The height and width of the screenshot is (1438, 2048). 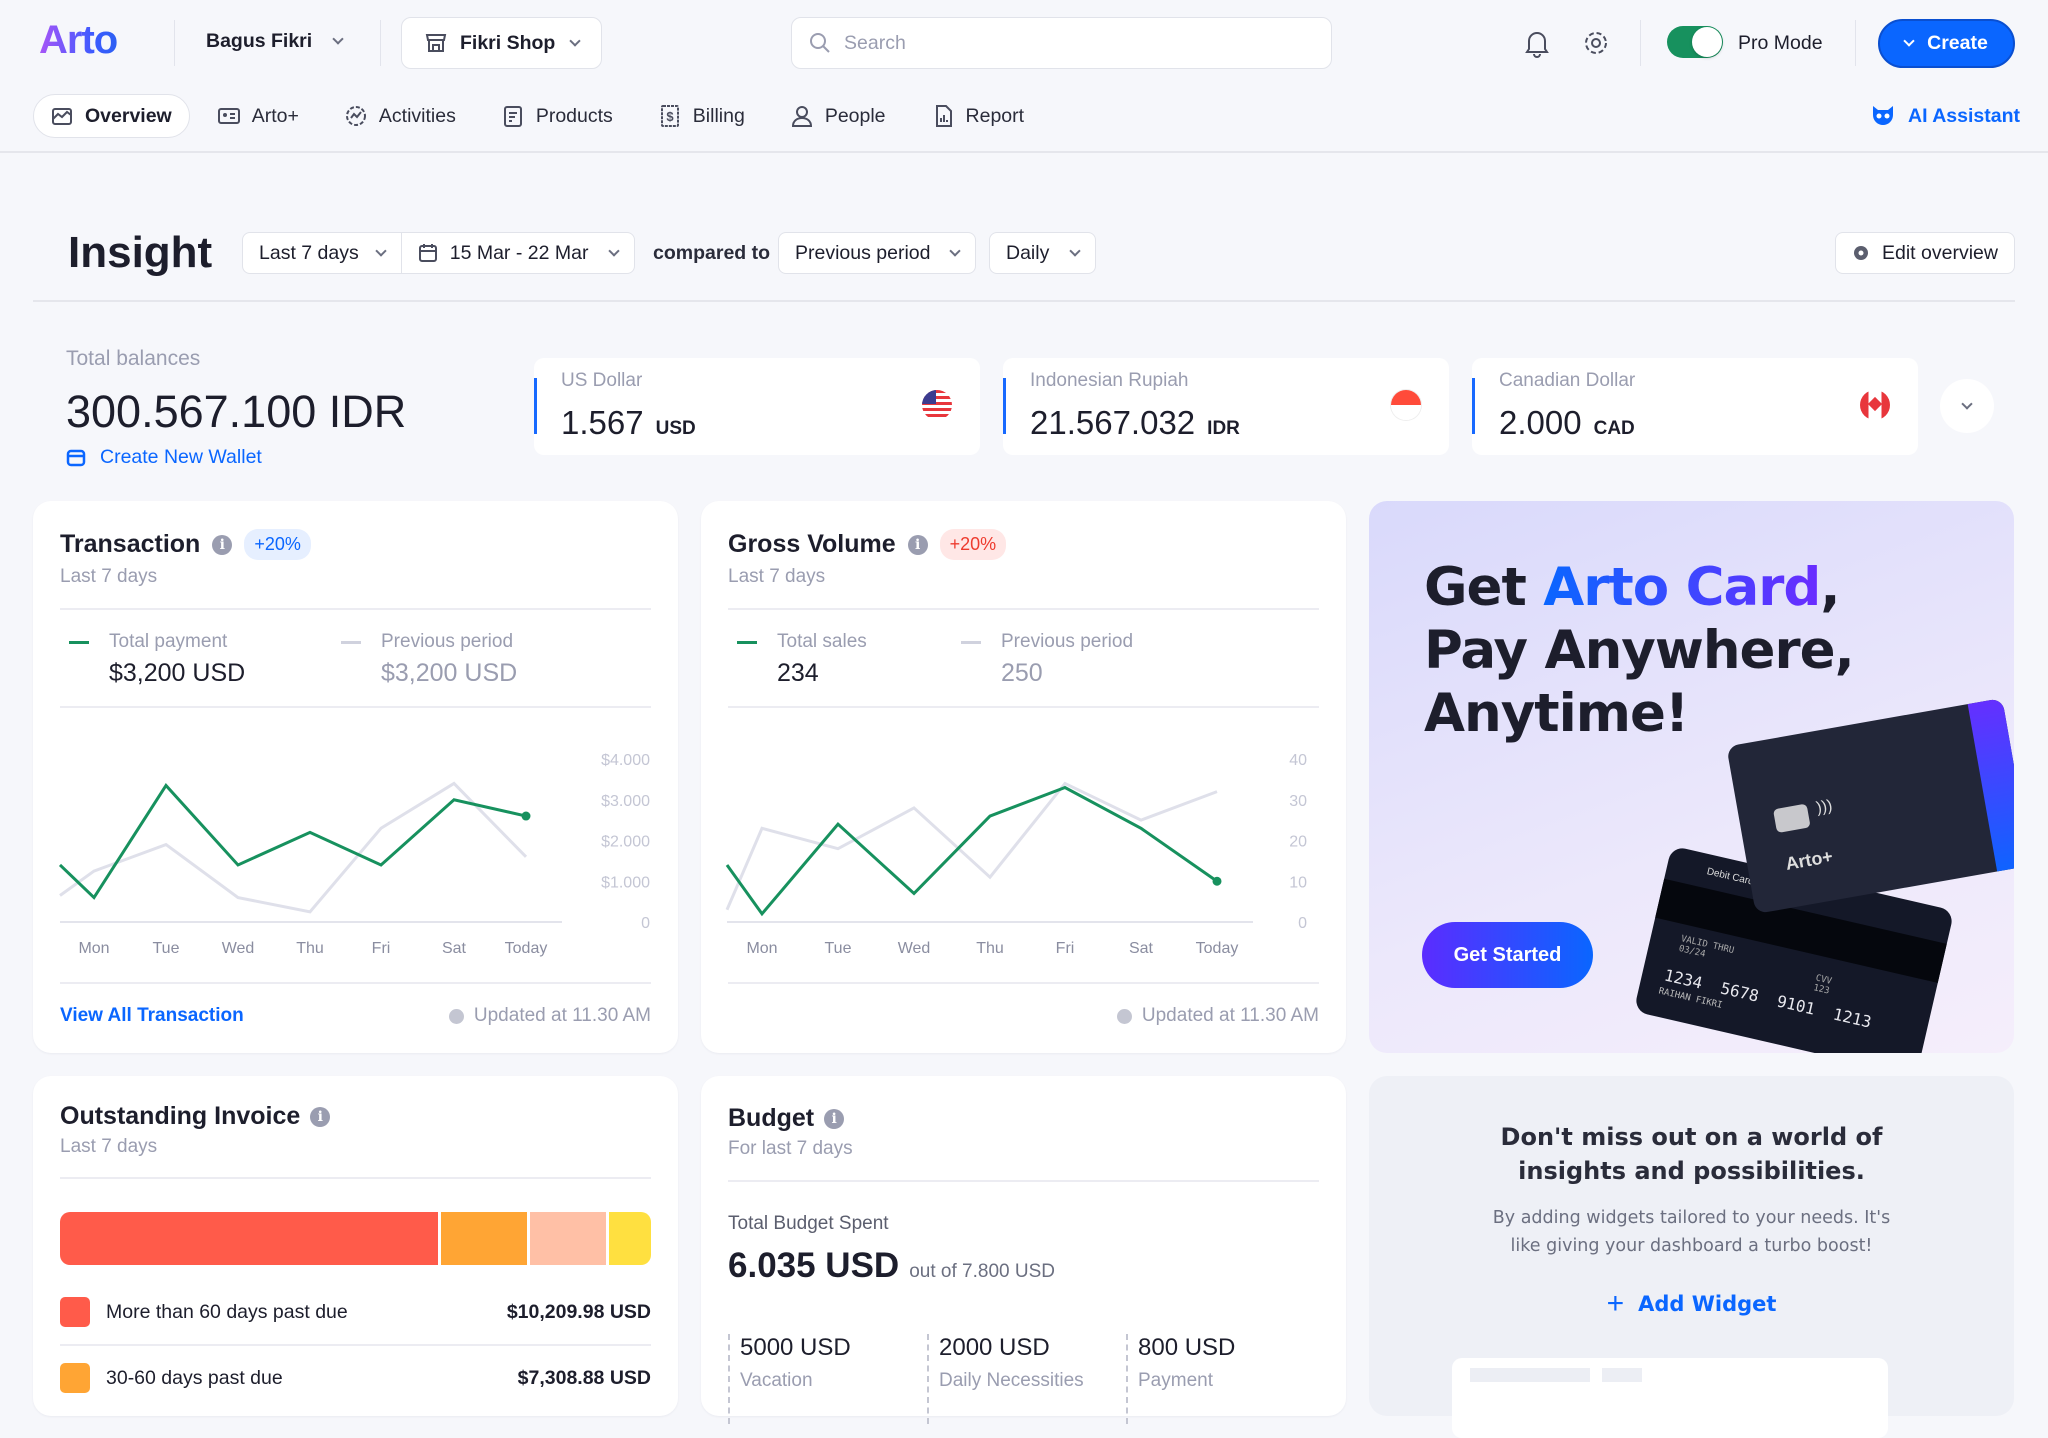 I want to click on y-tick-label: 10, so click(x=1298, y=882).